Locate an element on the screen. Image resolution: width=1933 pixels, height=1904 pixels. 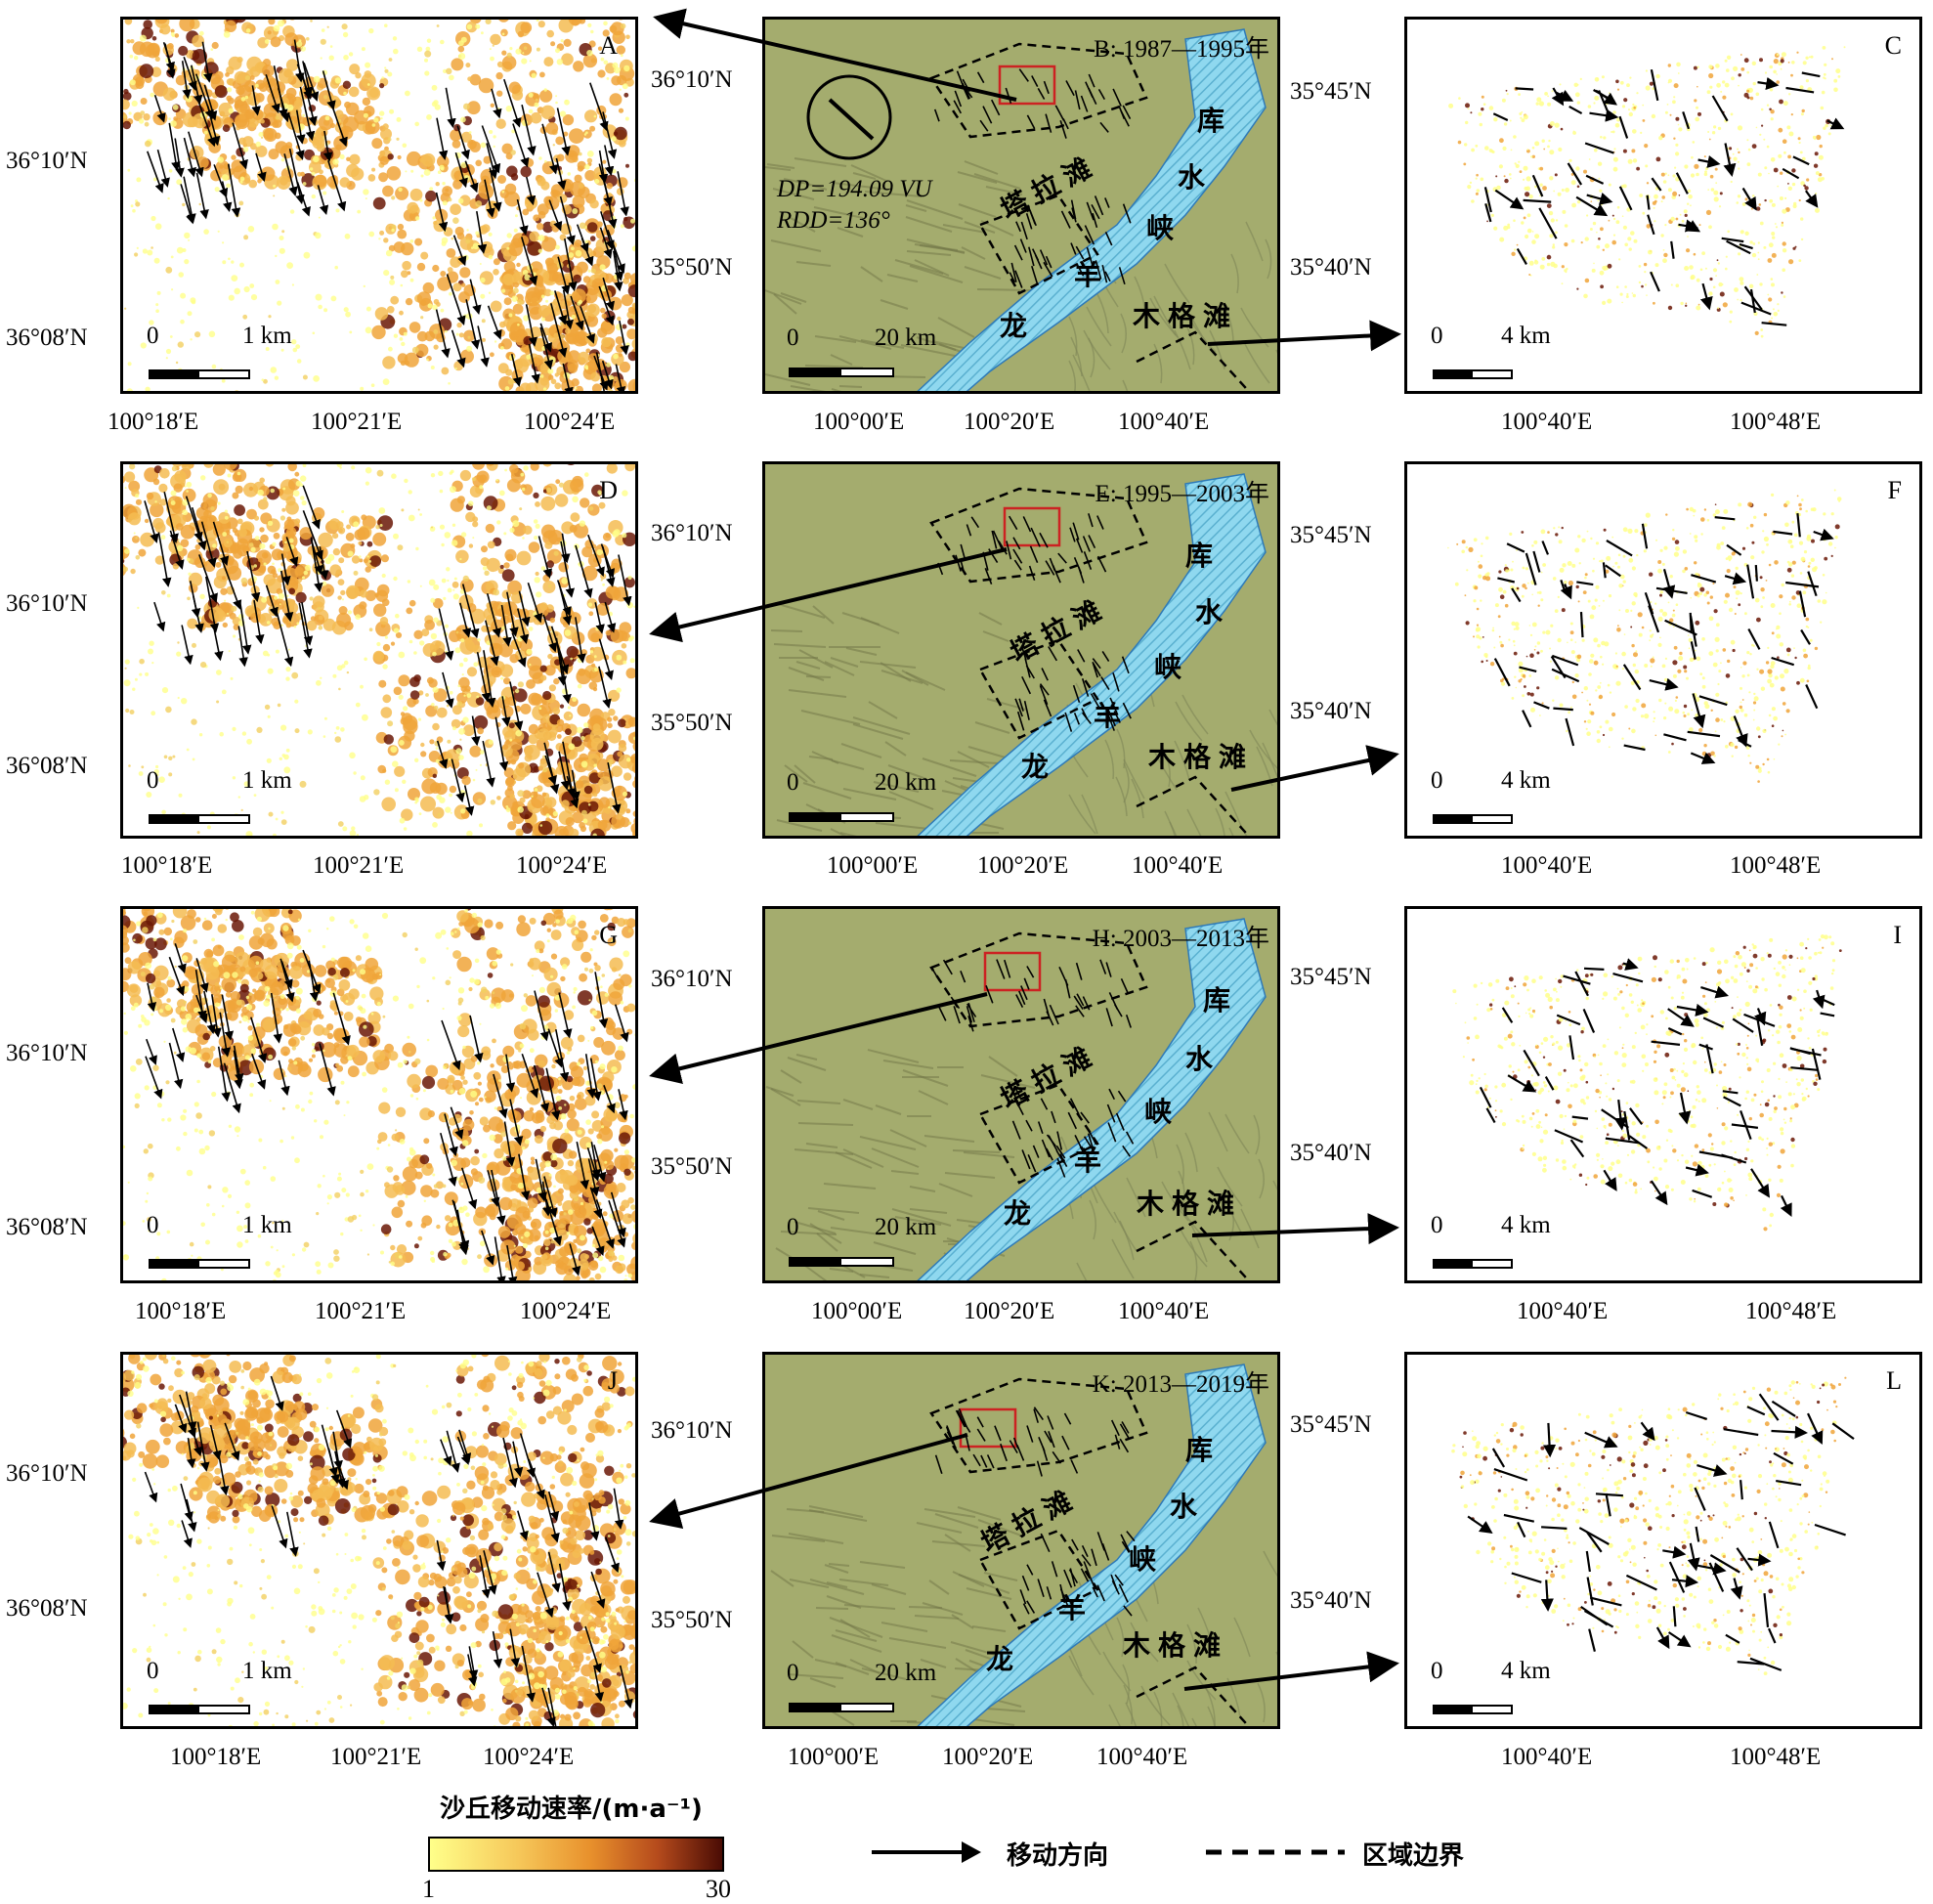
wind-rdd: RDD=136° is located at coordinates (834, 221).